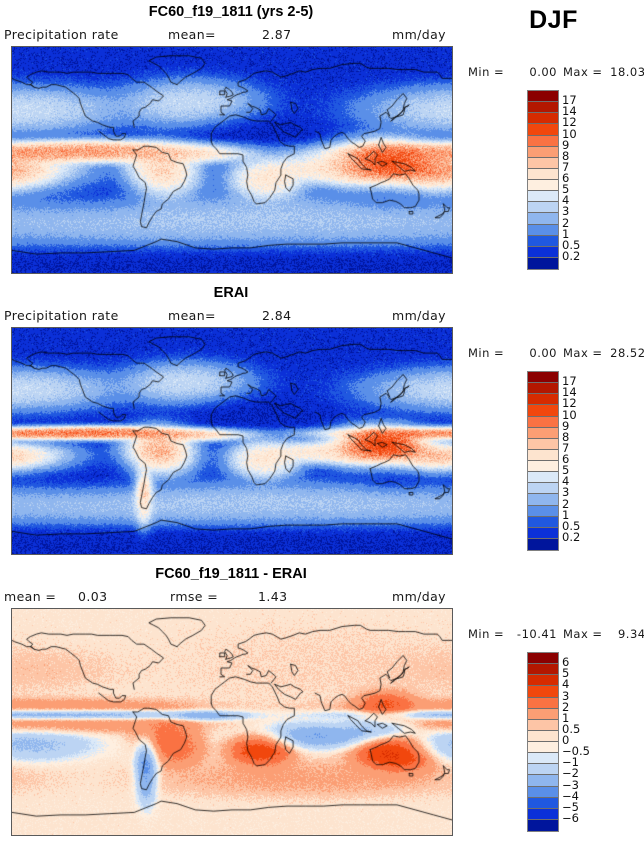 The image size is (644, 842). Describe the element at coordinates (486, 634) in the screenshot. I see `min-label-difference: Min =` at that location.